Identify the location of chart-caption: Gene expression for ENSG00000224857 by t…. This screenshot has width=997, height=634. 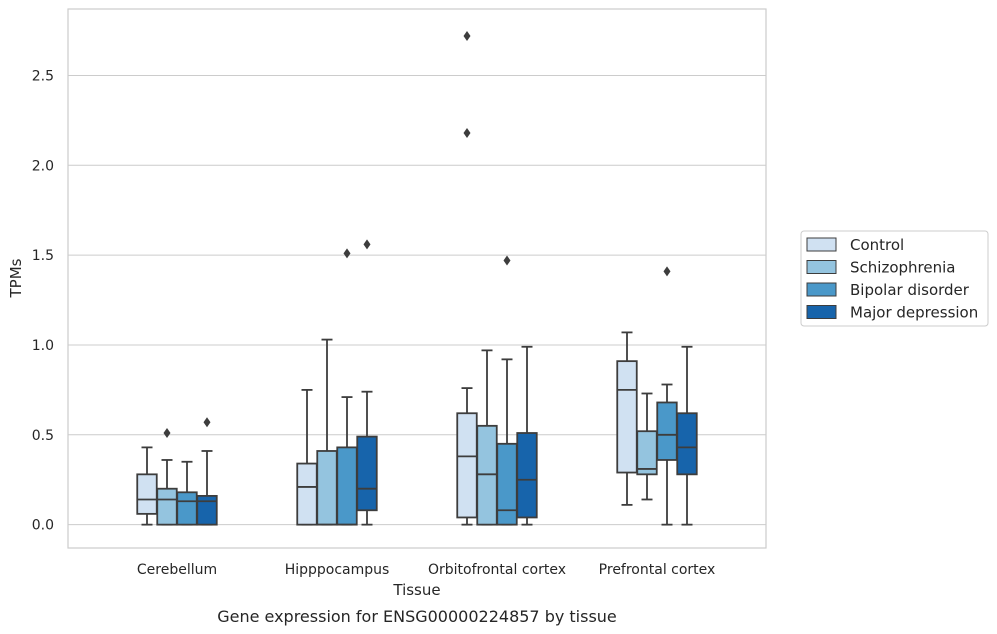
(417, 616).